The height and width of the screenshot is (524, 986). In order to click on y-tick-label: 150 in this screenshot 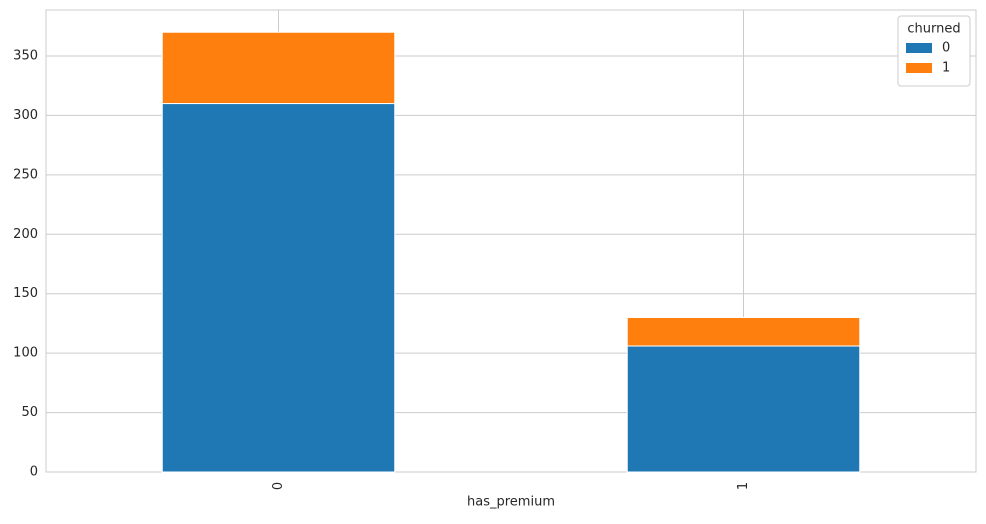, I will do `click(25, 293)`.